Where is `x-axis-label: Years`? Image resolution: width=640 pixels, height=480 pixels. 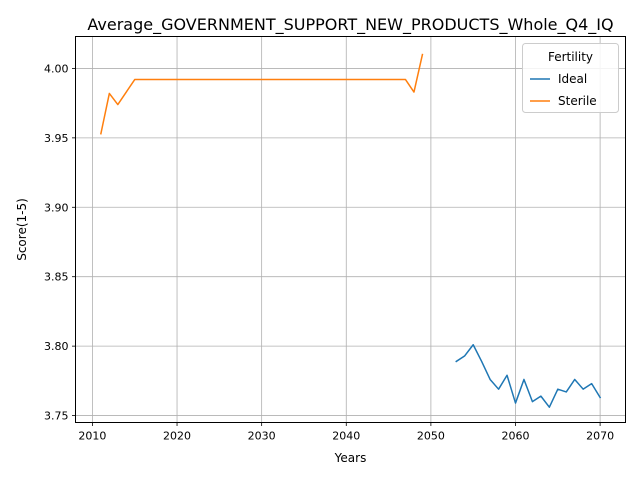 x-axis-label: Years is located at coordinates (350, 458).